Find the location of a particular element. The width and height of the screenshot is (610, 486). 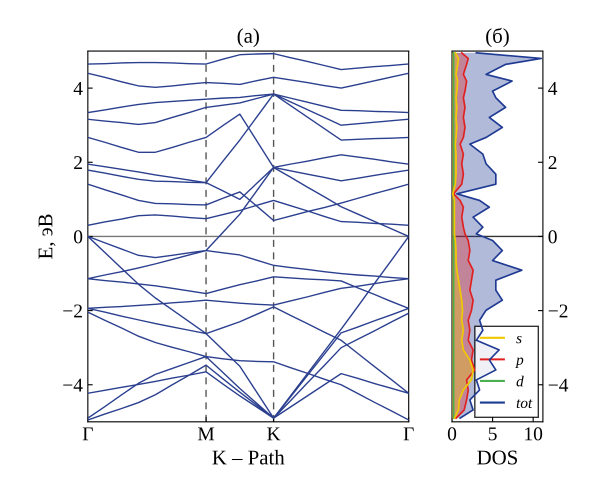

x-tick-label: K is located at coordinates (273, 433).